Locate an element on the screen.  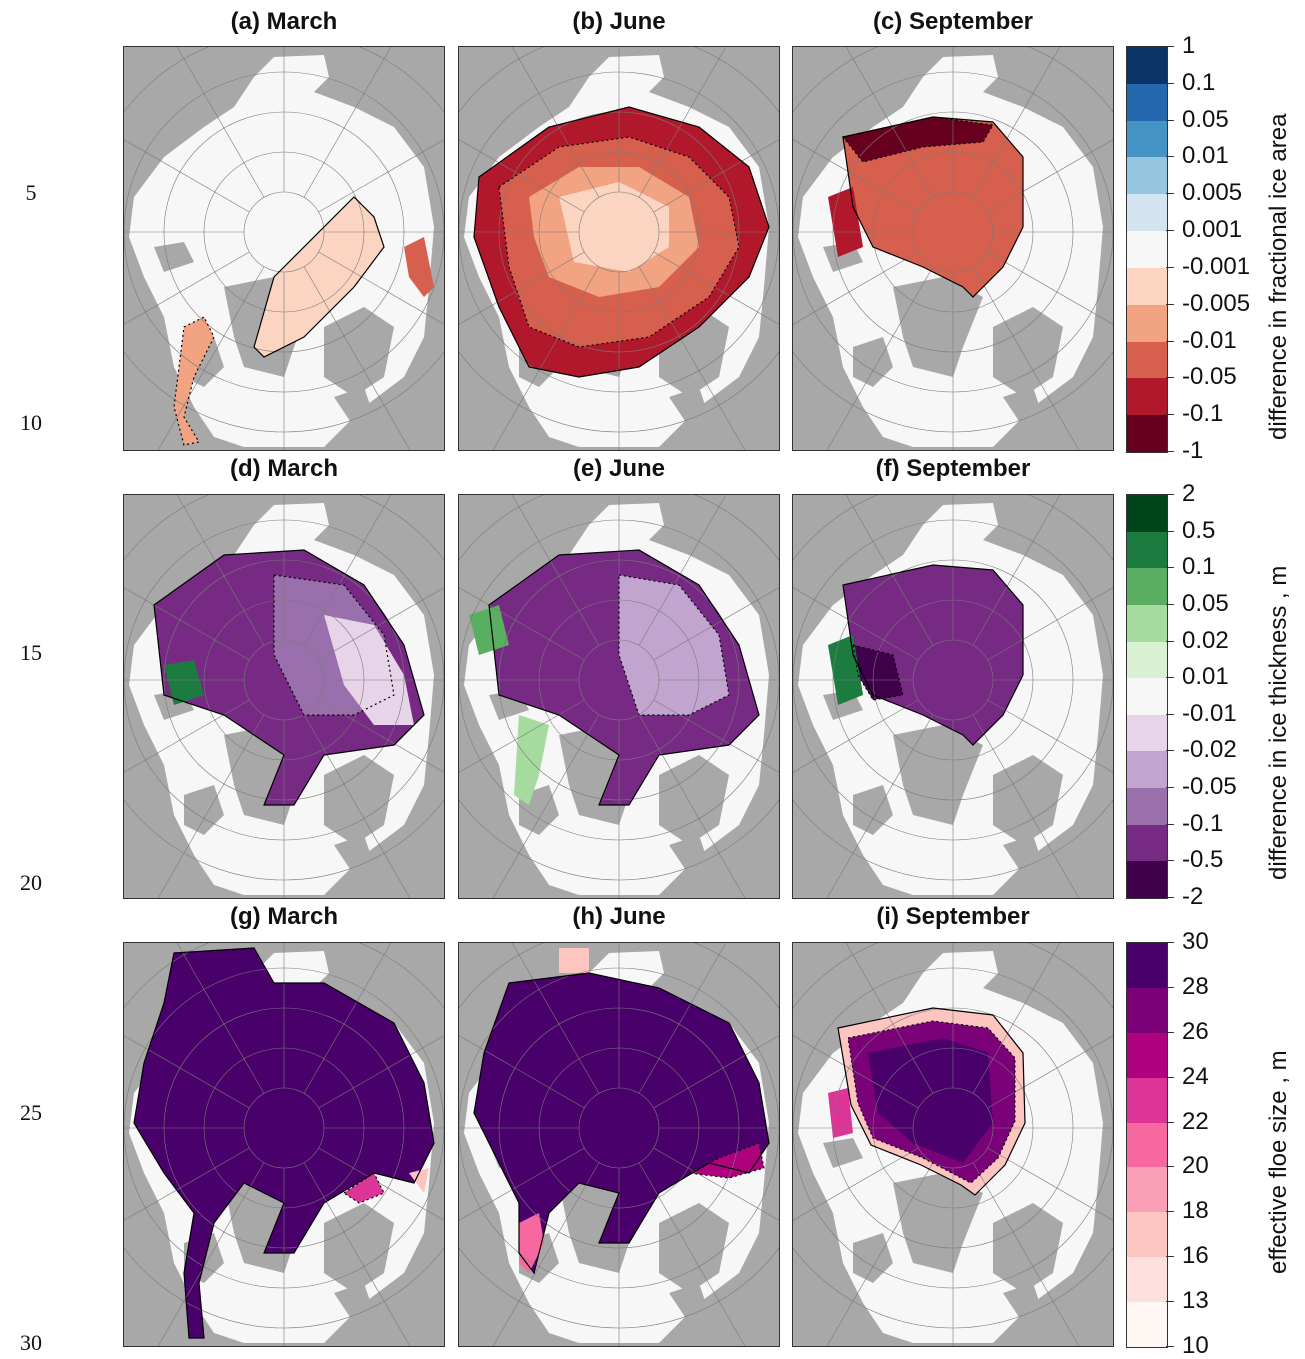
map-panel-g is located at coordinates (284, 1144).